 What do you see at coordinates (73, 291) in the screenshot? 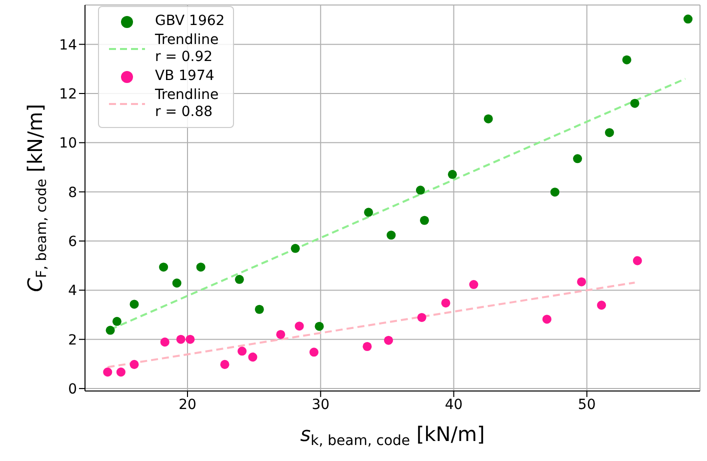
I see `y-tick-label: 4` at bounding box center [73, 291].